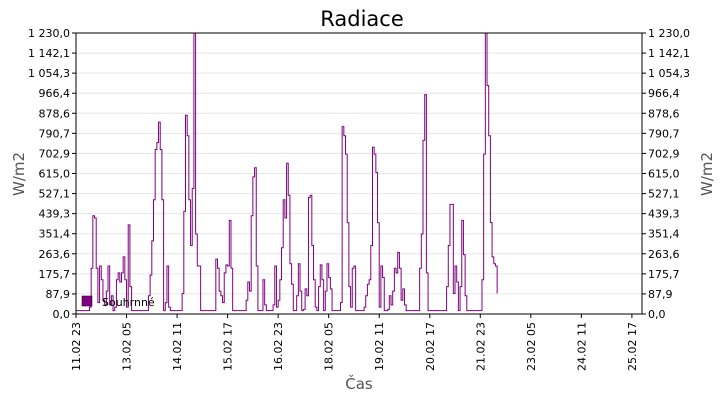 This screenshot has height=400, width=720. I want to click on y-tick-label-left: 0,0, so click(62, 314).